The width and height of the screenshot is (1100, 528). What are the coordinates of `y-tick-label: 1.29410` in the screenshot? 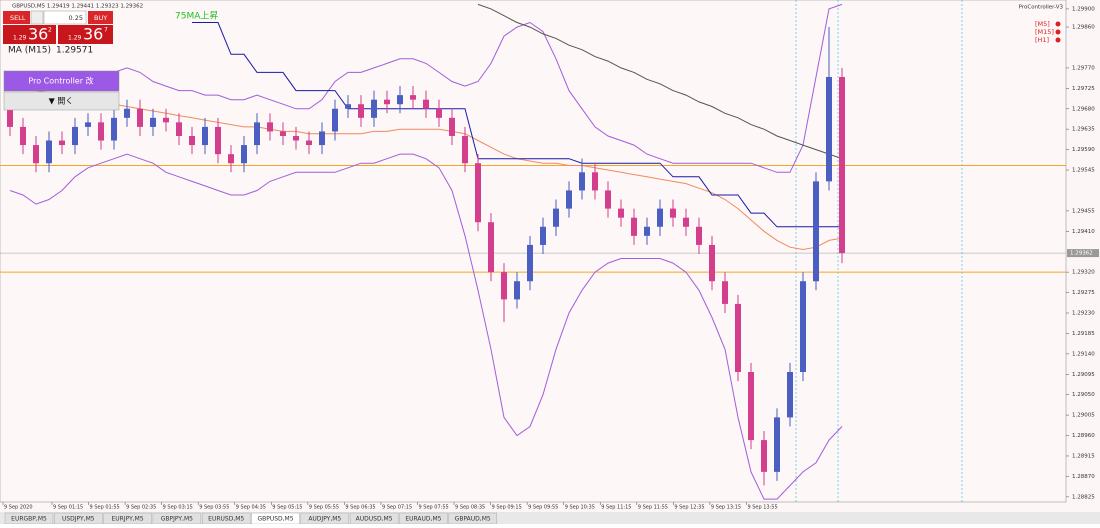 It's located at (1083, 232).